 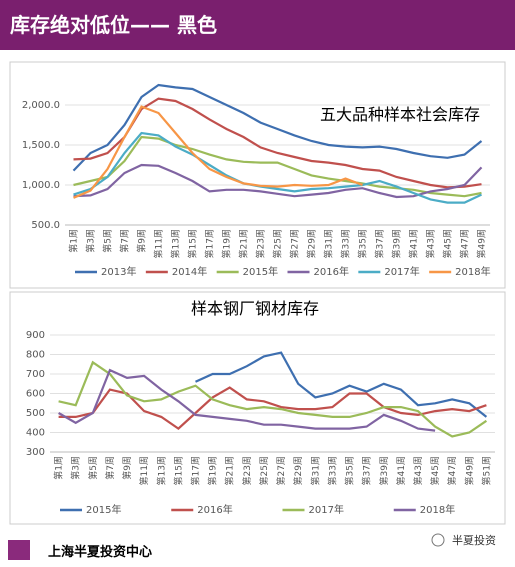 What do you see at coordinates (474, 540) in the screenshot?
I see `footer-right: 半夏投资` at bounding box center [474, 540].